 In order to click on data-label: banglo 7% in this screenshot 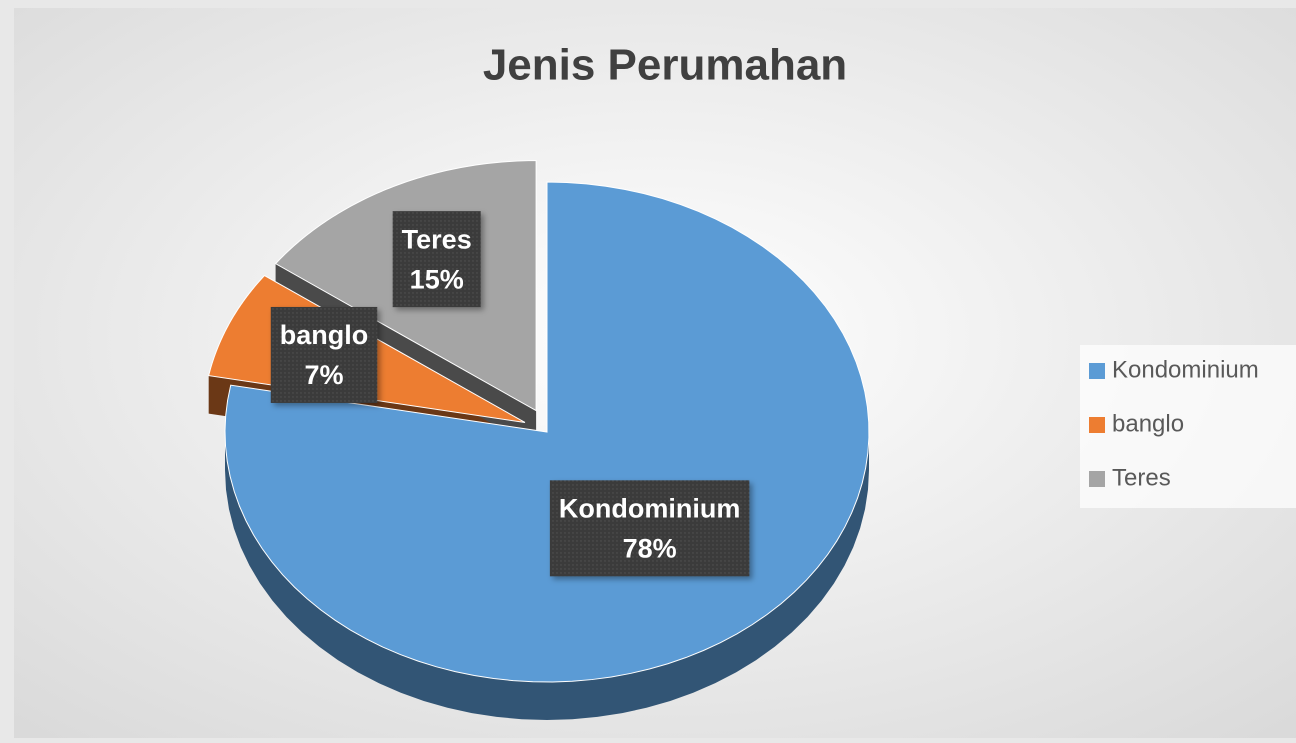, I will do `click(324, 354)`.